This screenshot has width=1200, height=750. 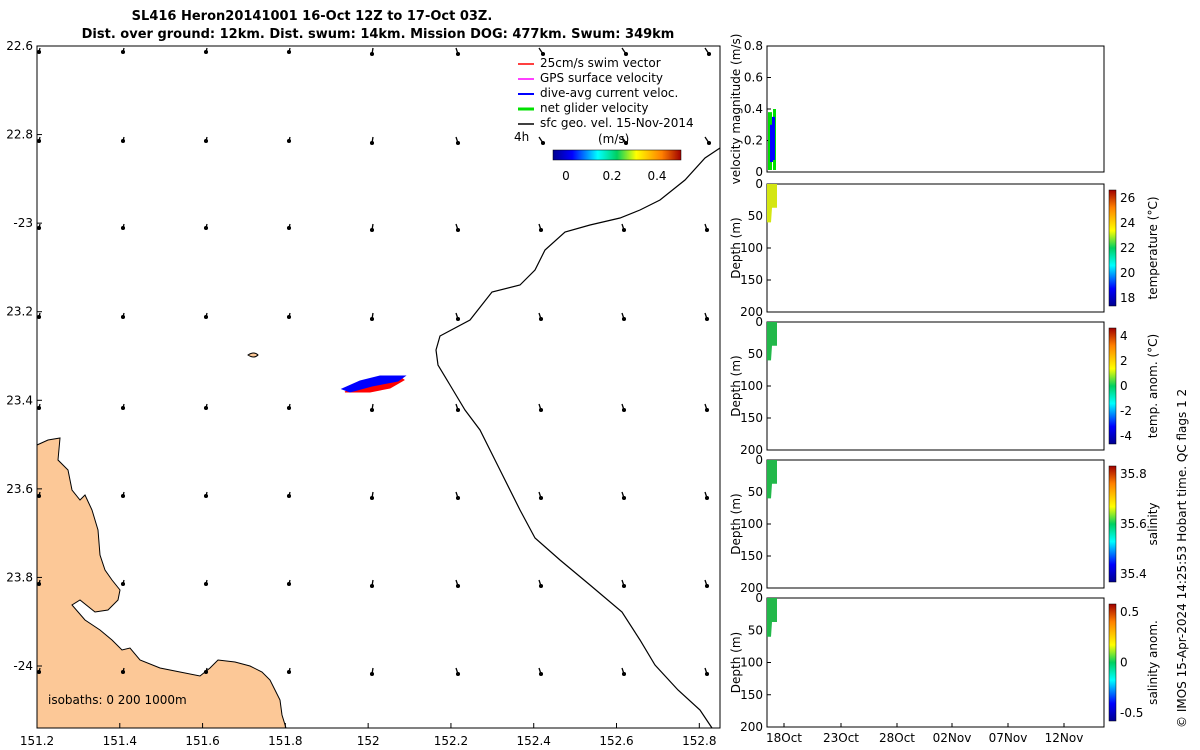 What do you see at coordinates (23, 666) in the screenshot?
I see `map-y-tick-label: -24` at bounding box center [23, 666].